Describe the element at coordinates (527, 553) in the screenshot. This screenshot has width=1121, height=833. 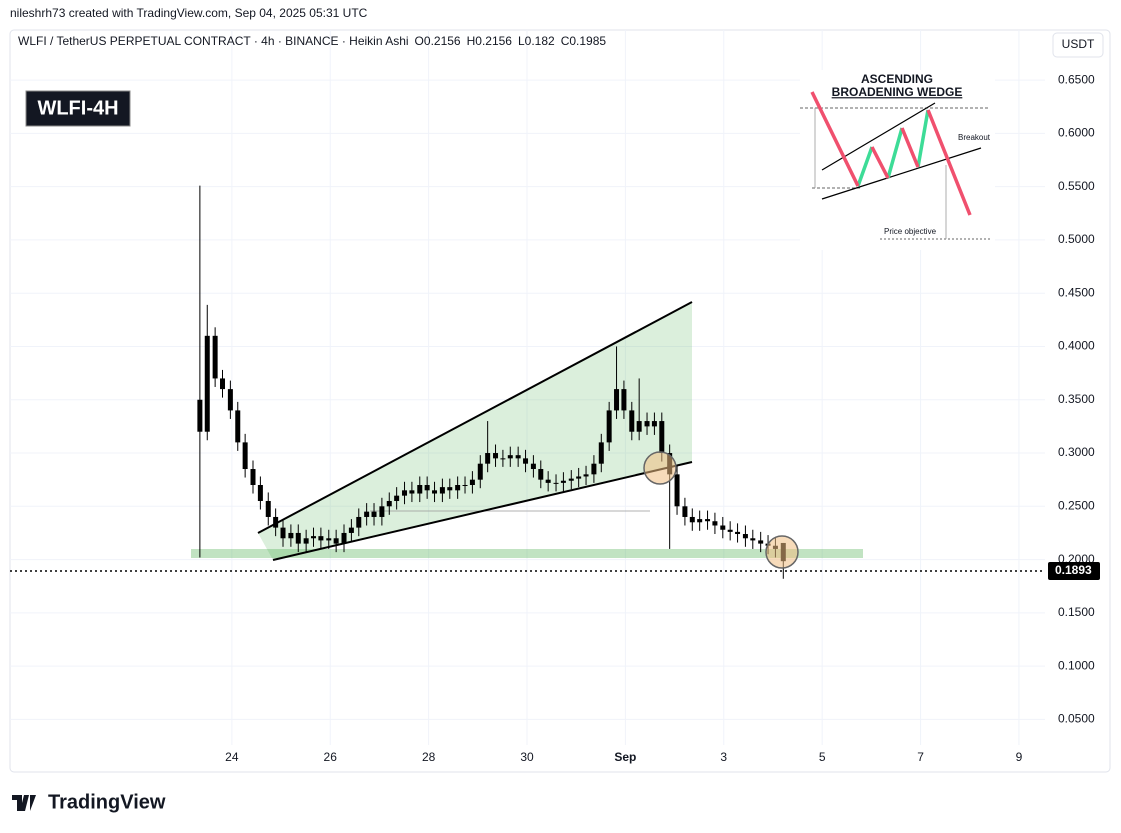
I see `support-zone` at that location.